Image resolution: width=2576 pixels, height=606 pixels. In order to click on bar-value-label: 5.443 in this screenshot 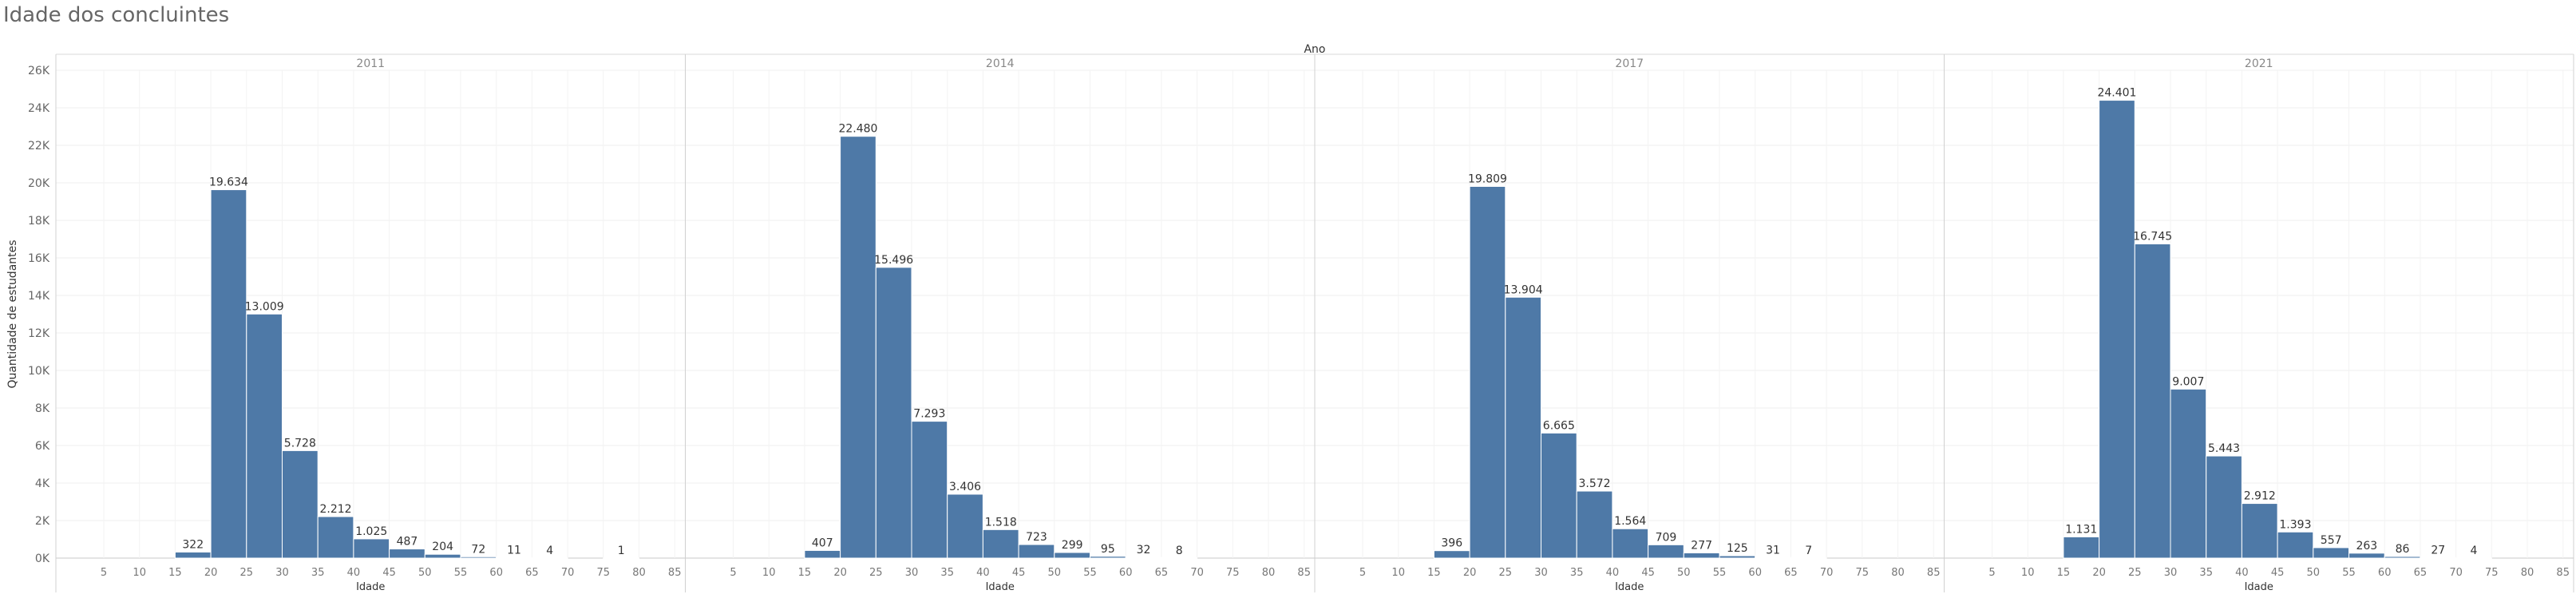, I will do `click(2224, 449)`.